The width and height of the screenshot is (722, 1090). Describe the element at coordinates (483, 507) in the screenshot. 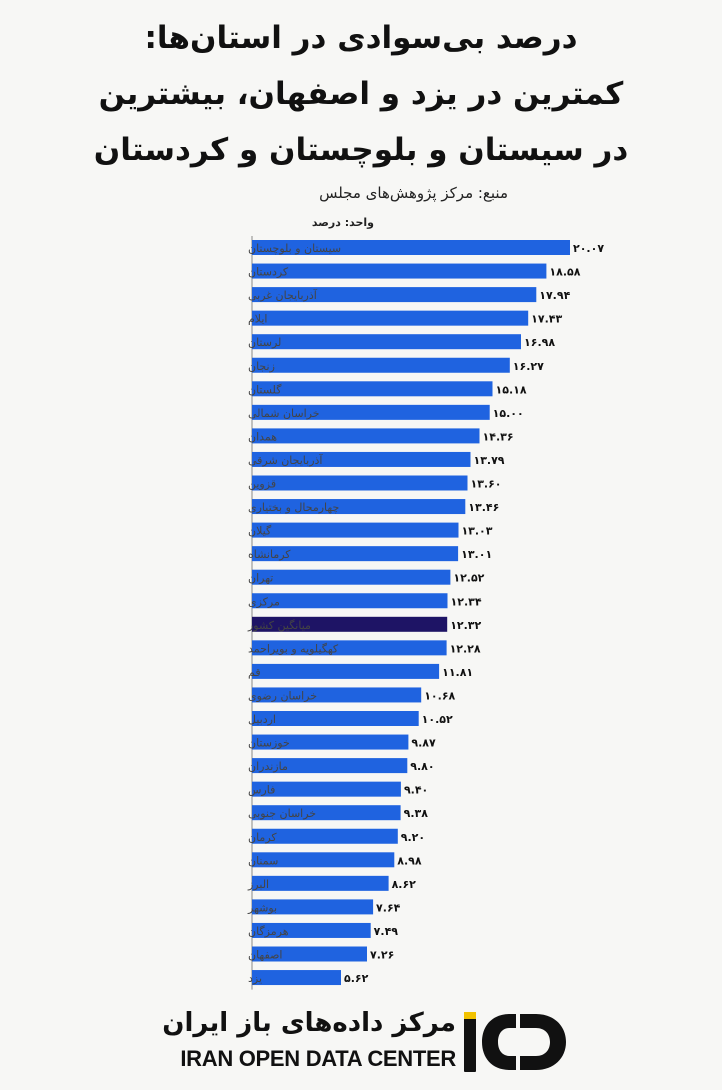

I see `value-label: ۱۳.۴۶` at that location.